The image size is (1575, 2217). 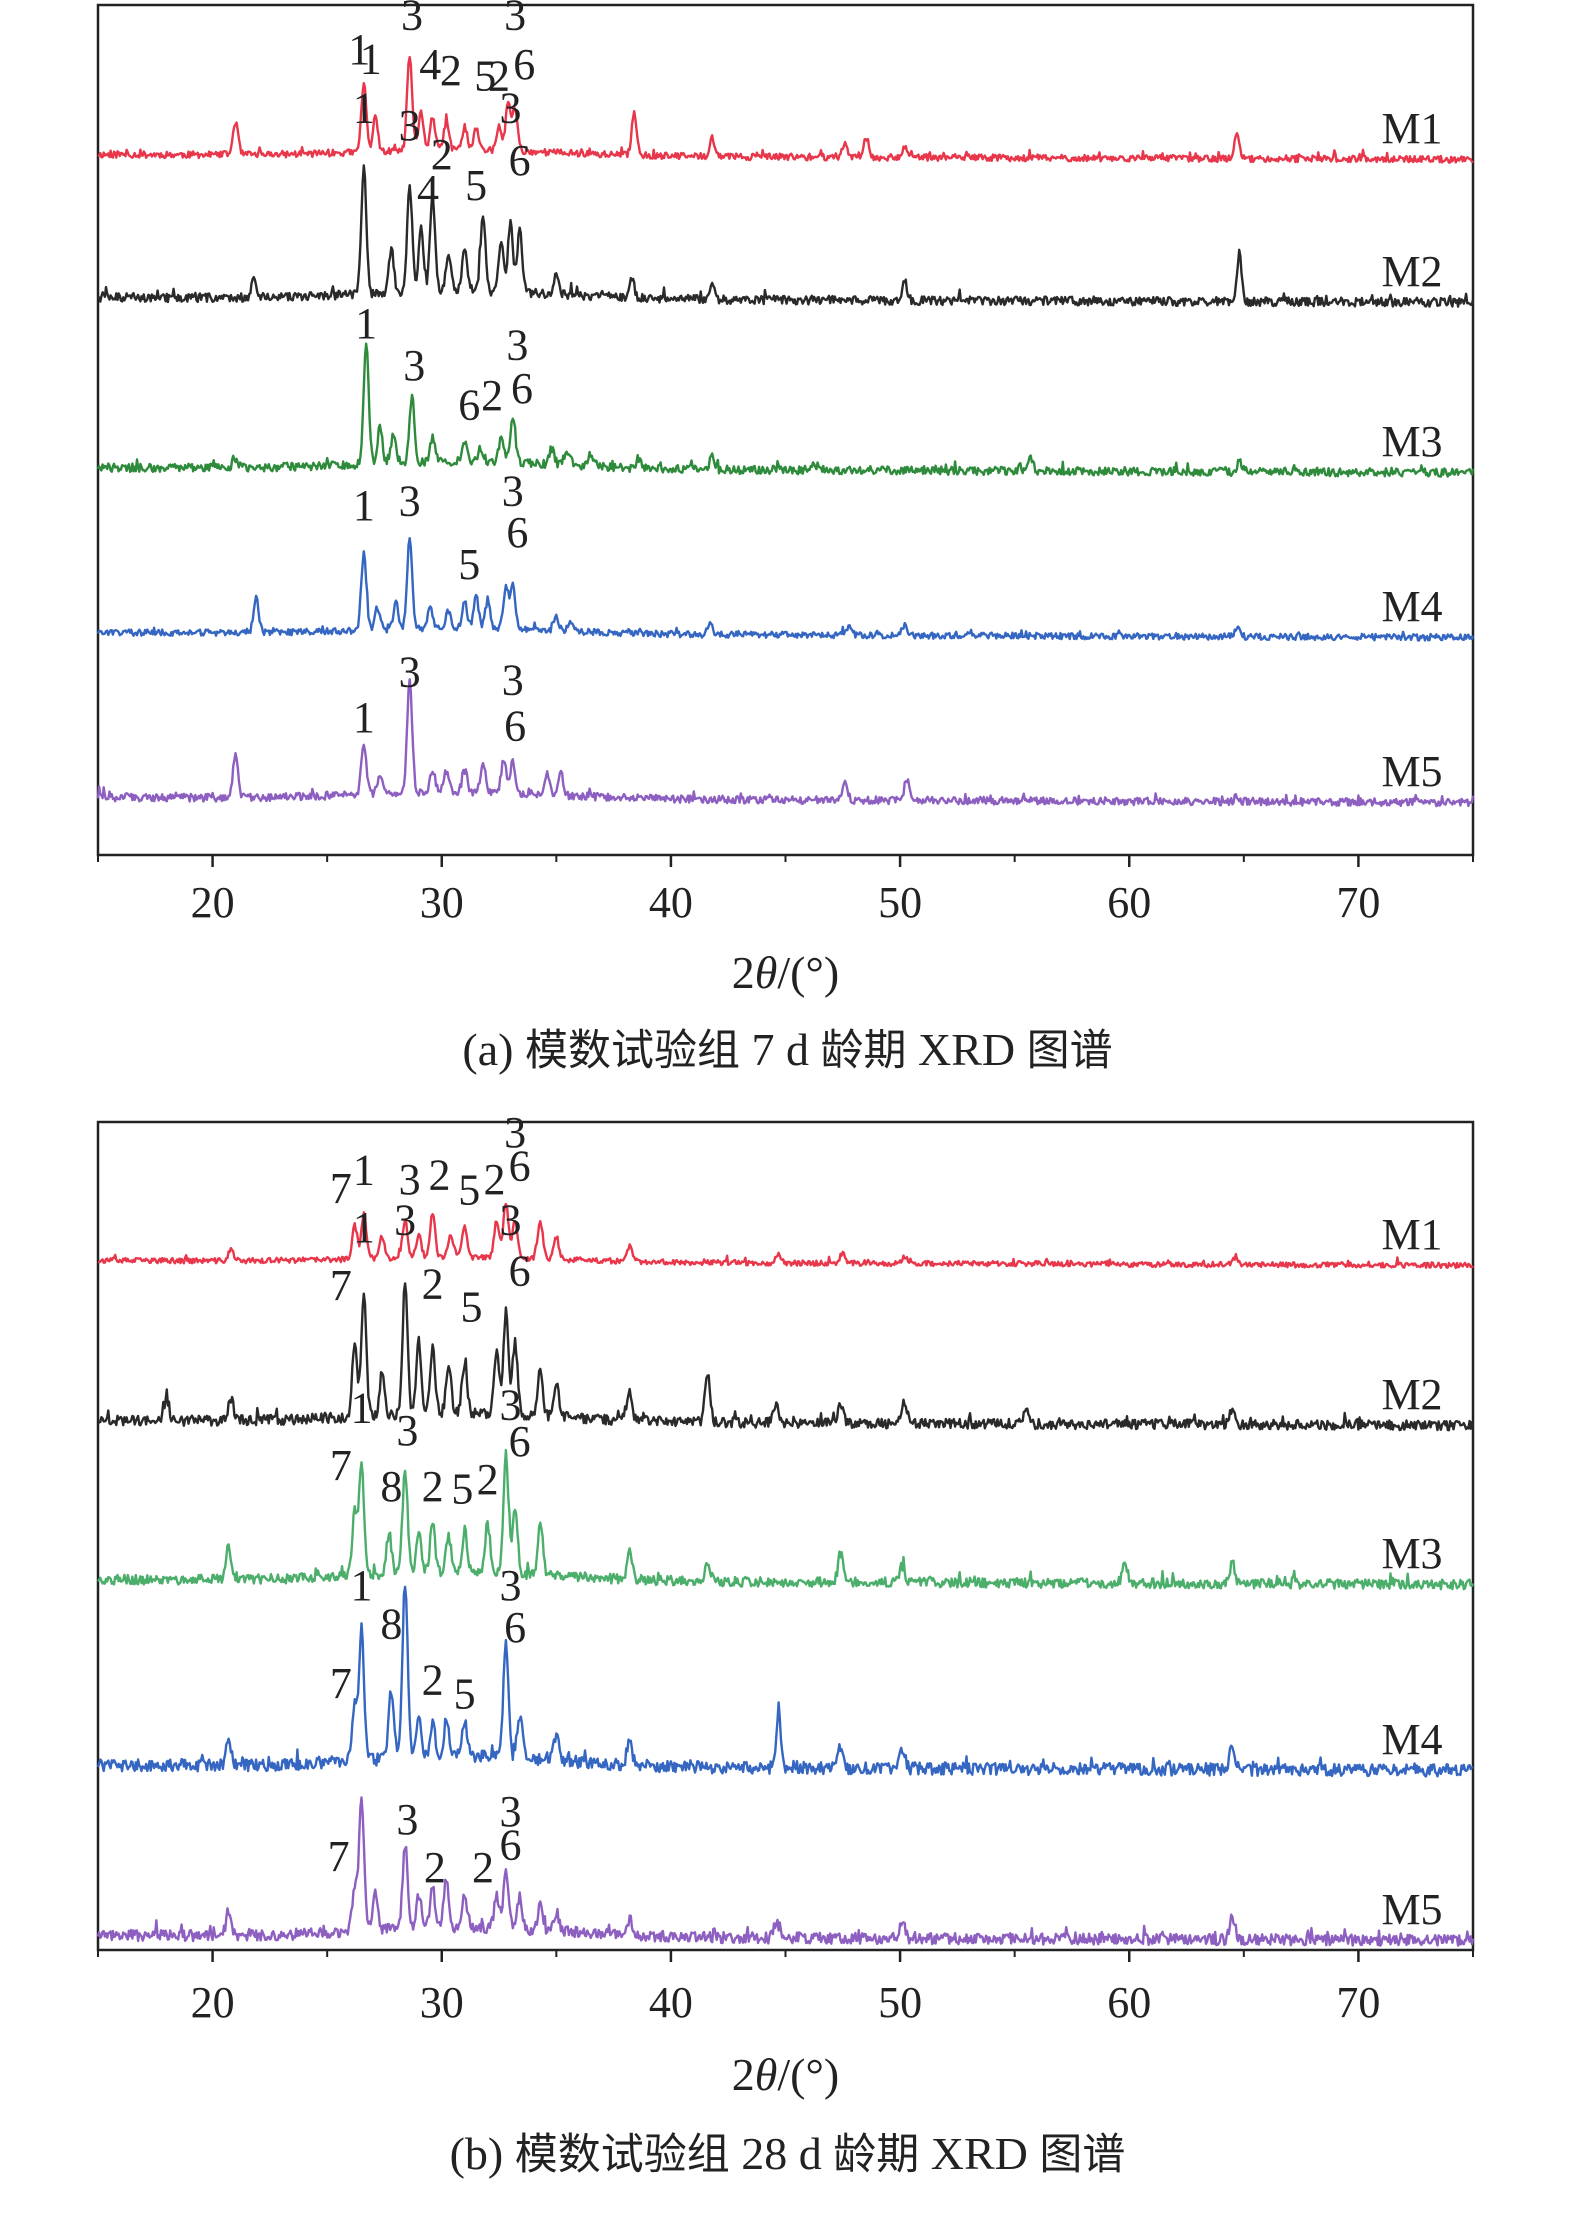 What do you see at coordinates (966, 1049) in the screenshot?
I see `caption-a-abbr: XRD` at bounding box center [966, 1049].